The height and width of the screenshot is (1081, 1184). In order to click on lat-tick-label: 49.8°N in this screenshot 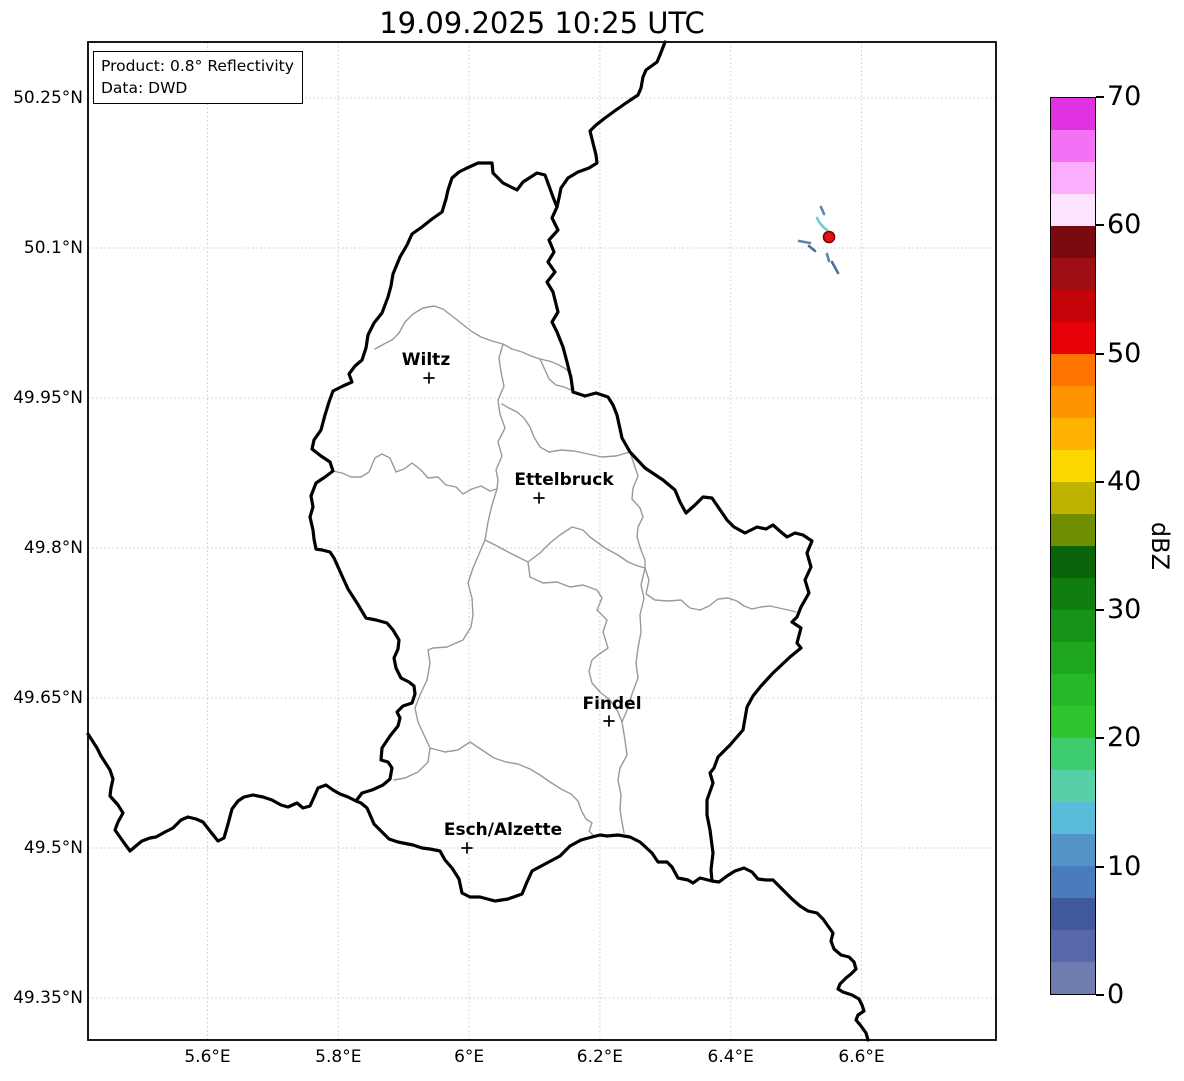, I will do `click(53, 548)`.